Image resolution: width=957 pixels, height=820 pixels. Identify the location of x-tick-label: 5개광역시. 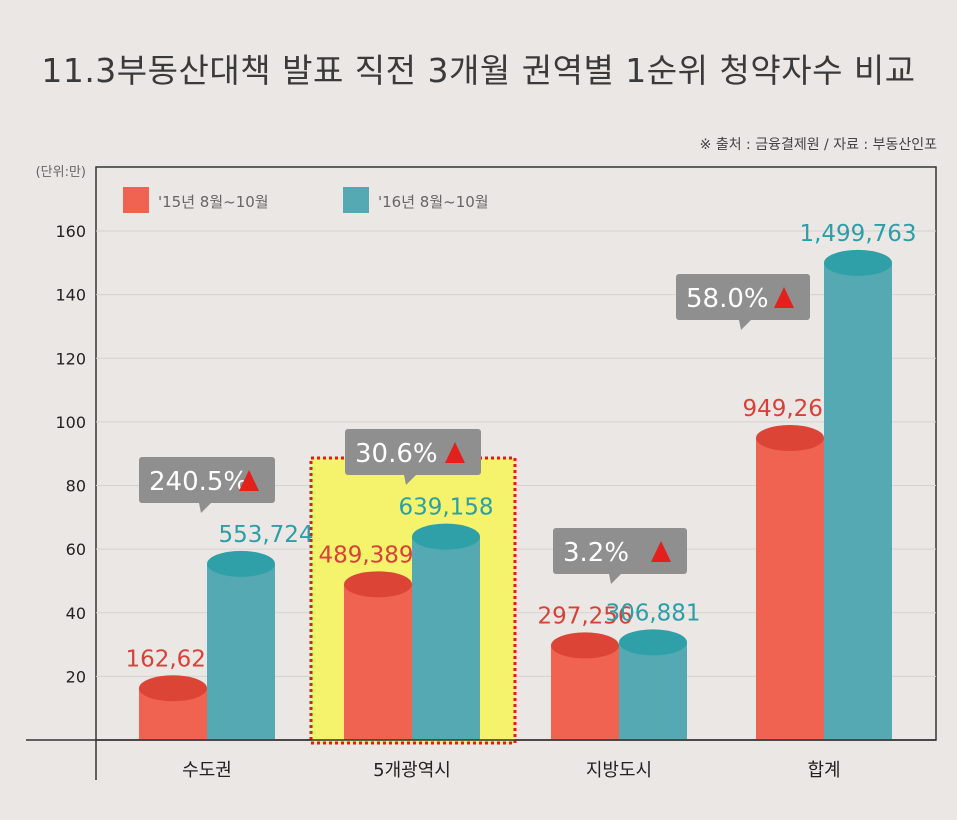
(412, 770).